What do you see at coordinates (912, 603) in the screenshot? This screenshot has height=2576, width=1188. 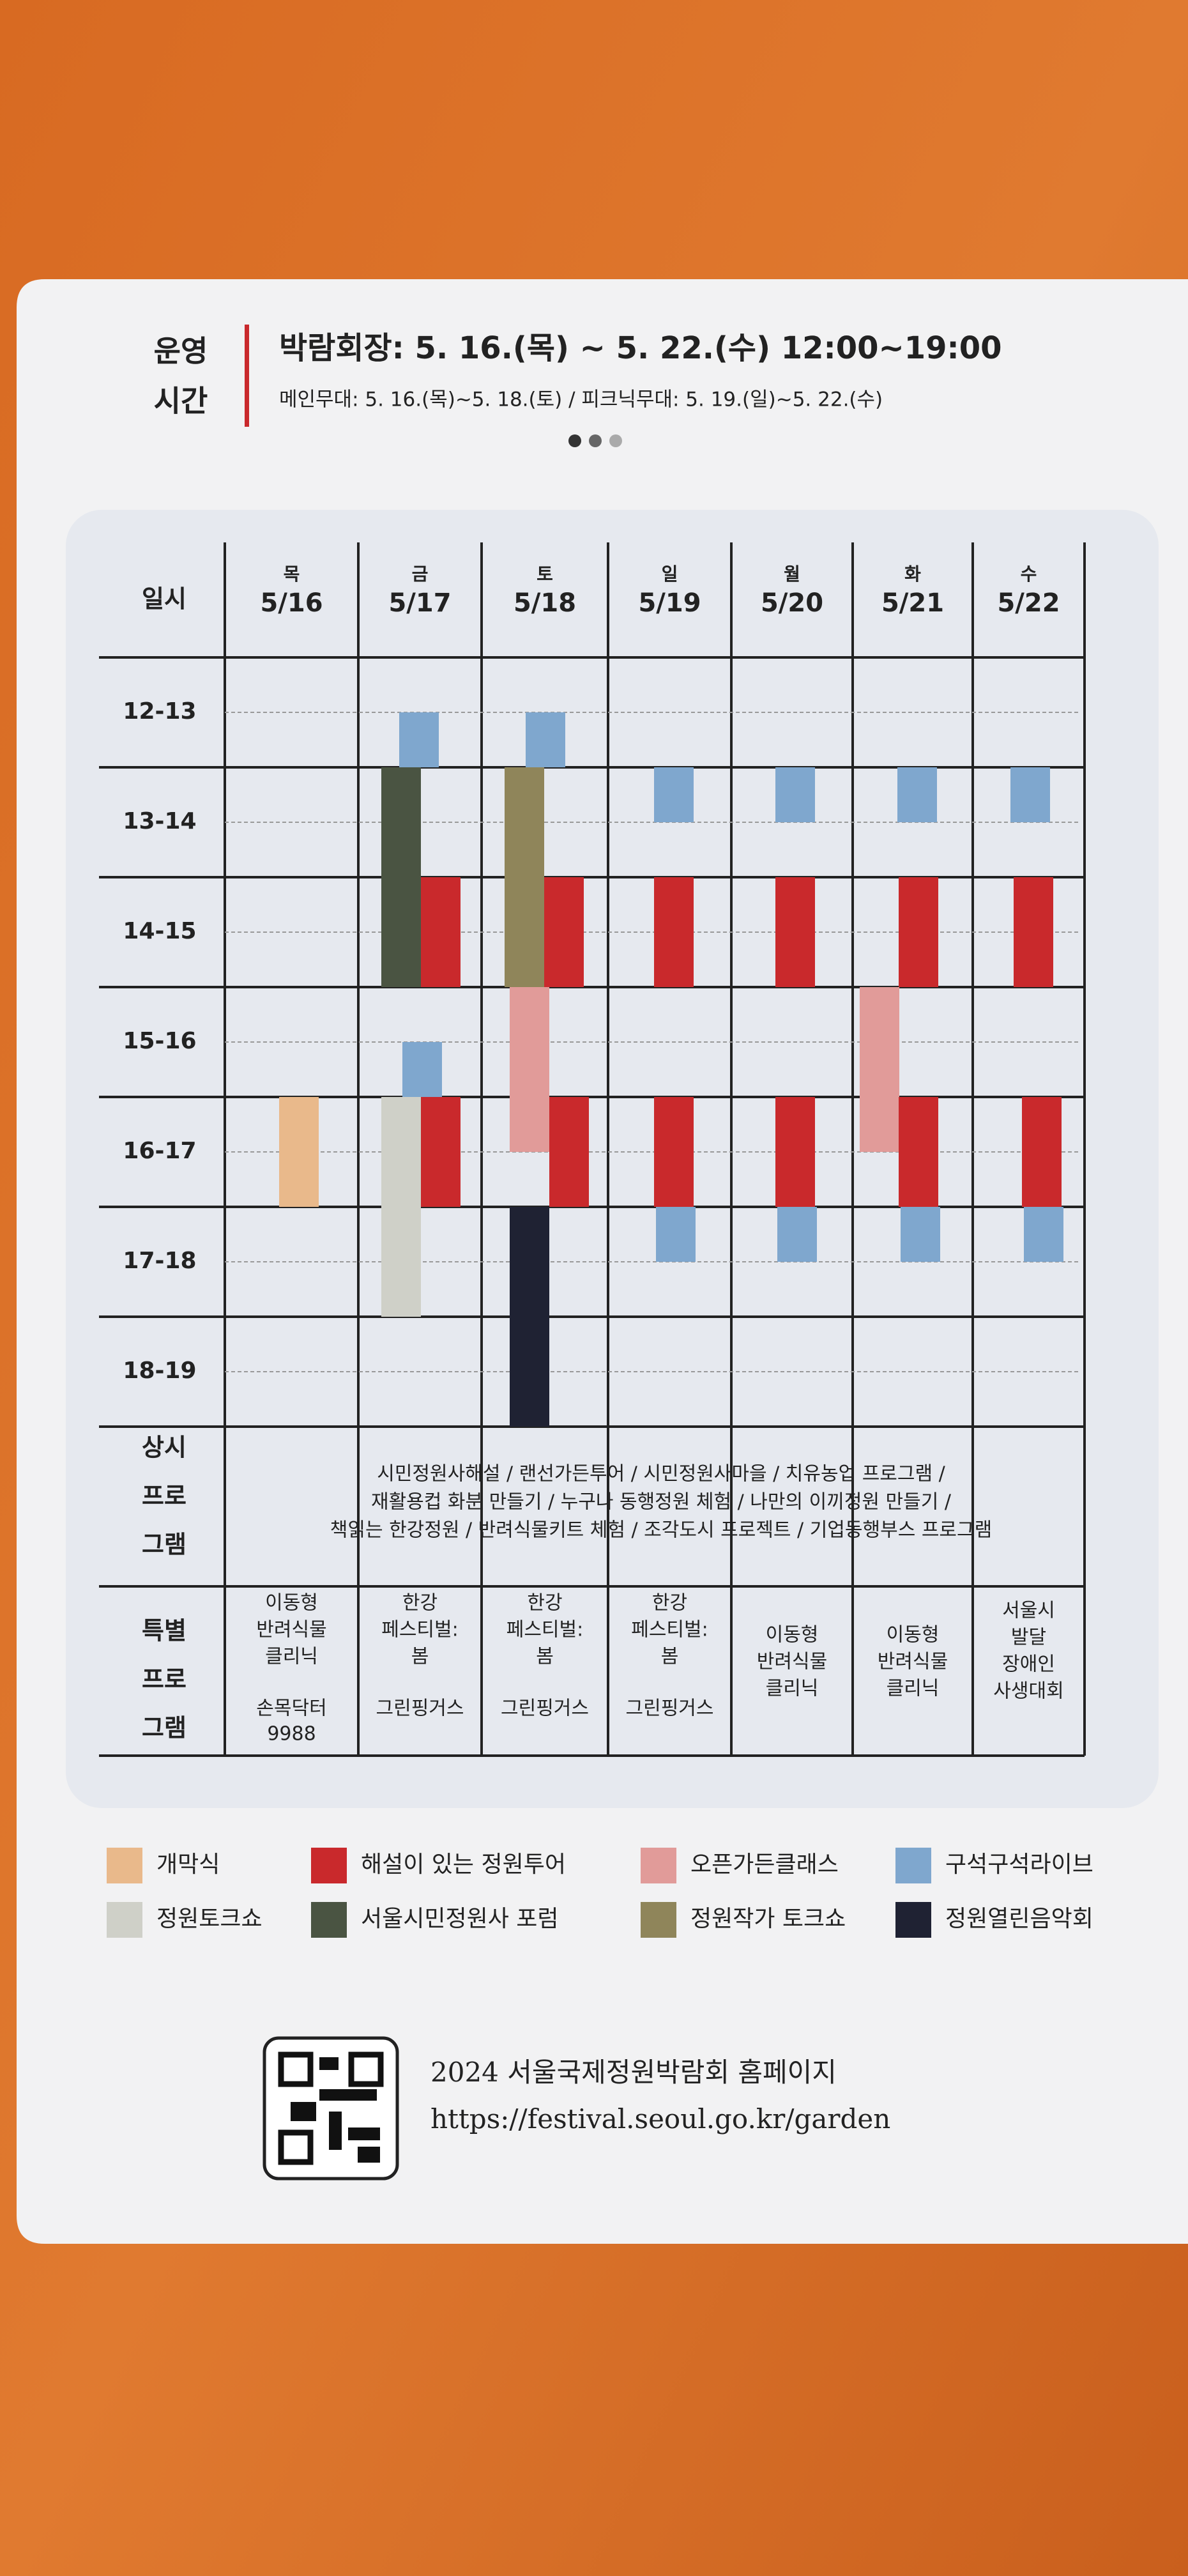 I see `date: 5/21` at bounding box center [912, 603].